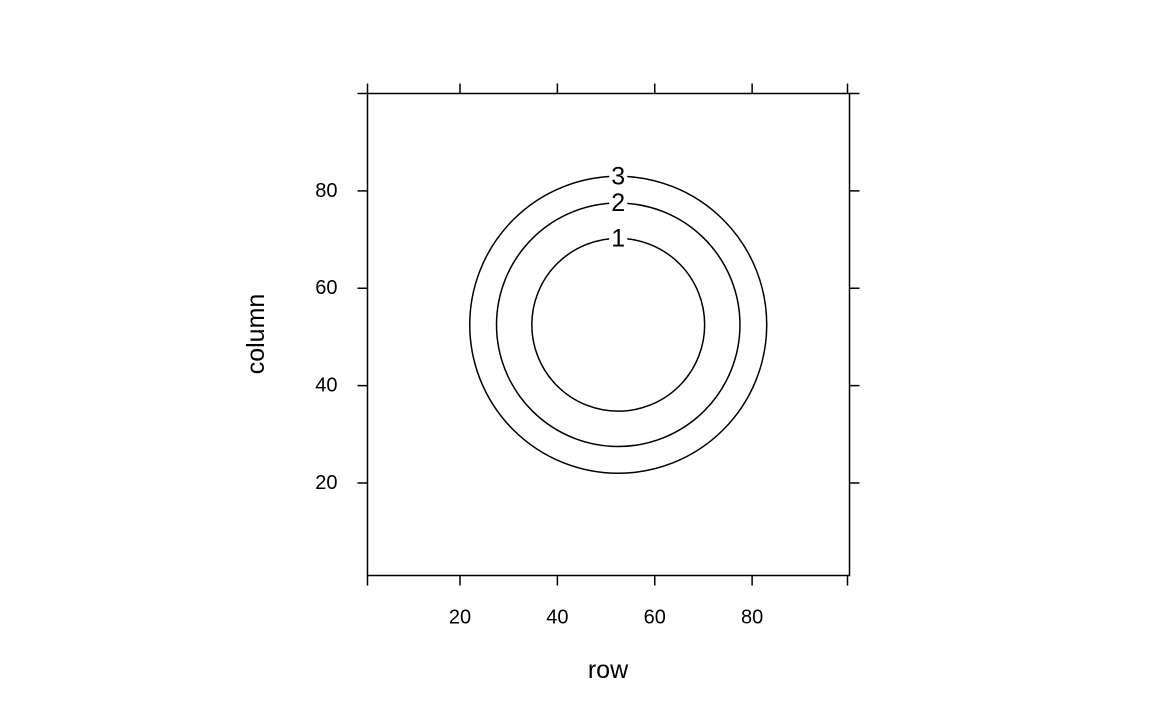 This screenshot has width=1152, height=711. I want to click on contour-label-3: 3, so click(618, 176).